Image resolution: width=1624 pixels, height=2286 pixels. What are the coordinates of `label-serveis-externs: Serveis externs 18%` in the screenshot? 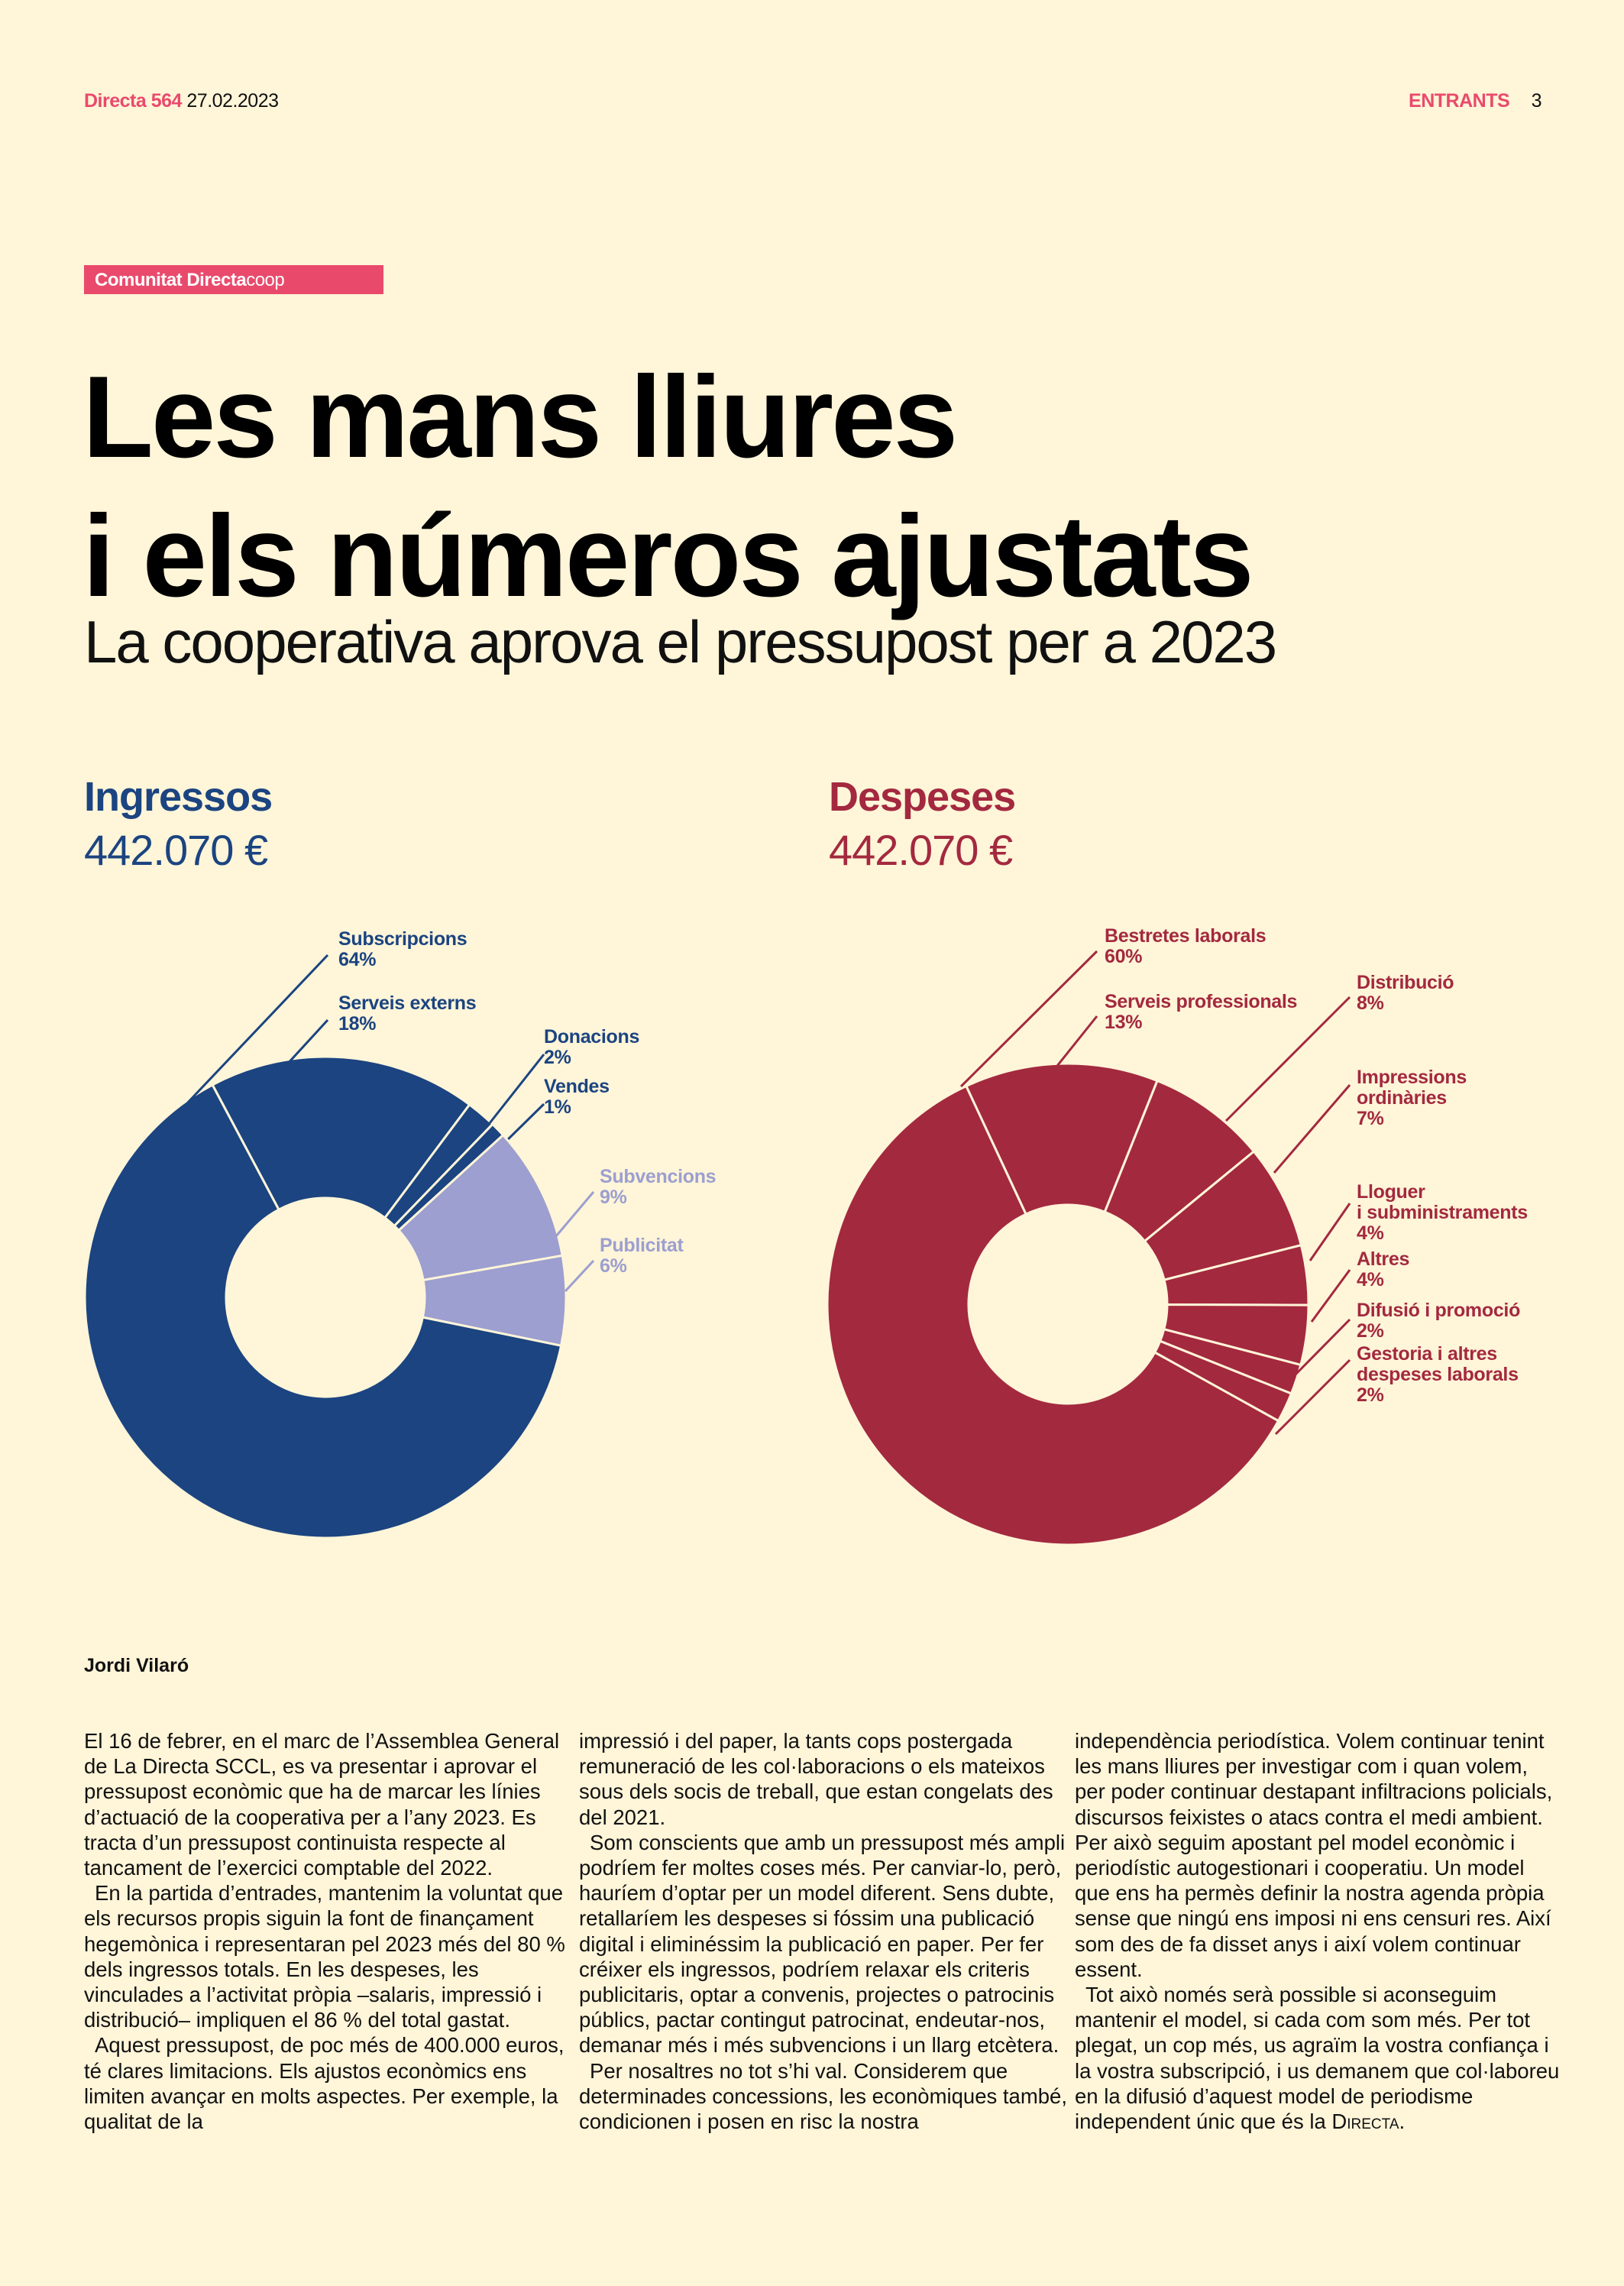 It's located at (407, 1013).